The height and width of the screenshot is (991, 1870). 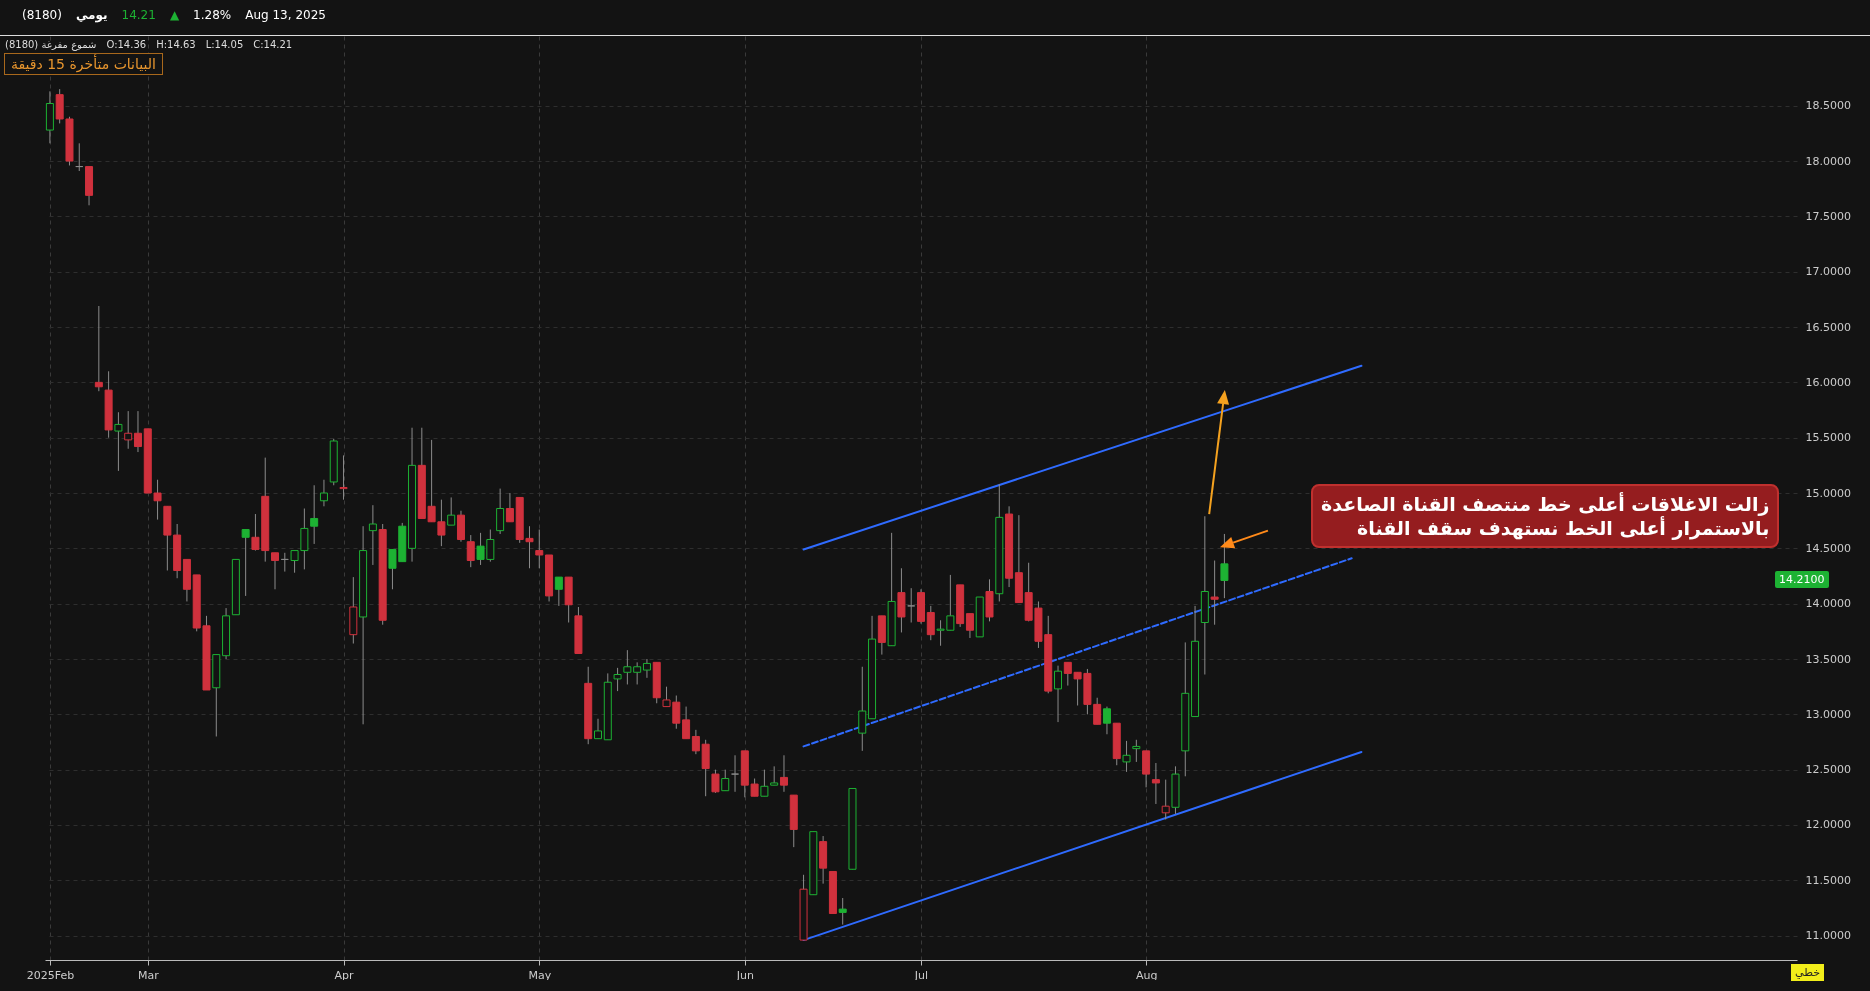 I want to click on y-tick-label: 16.0000, so click(x=1828, y=382).